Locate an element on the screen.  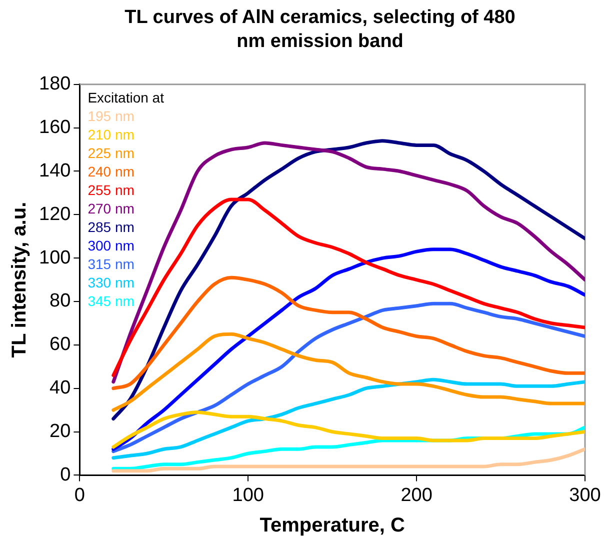
y-tick-label: 80 is located at coordinates (60, 301).